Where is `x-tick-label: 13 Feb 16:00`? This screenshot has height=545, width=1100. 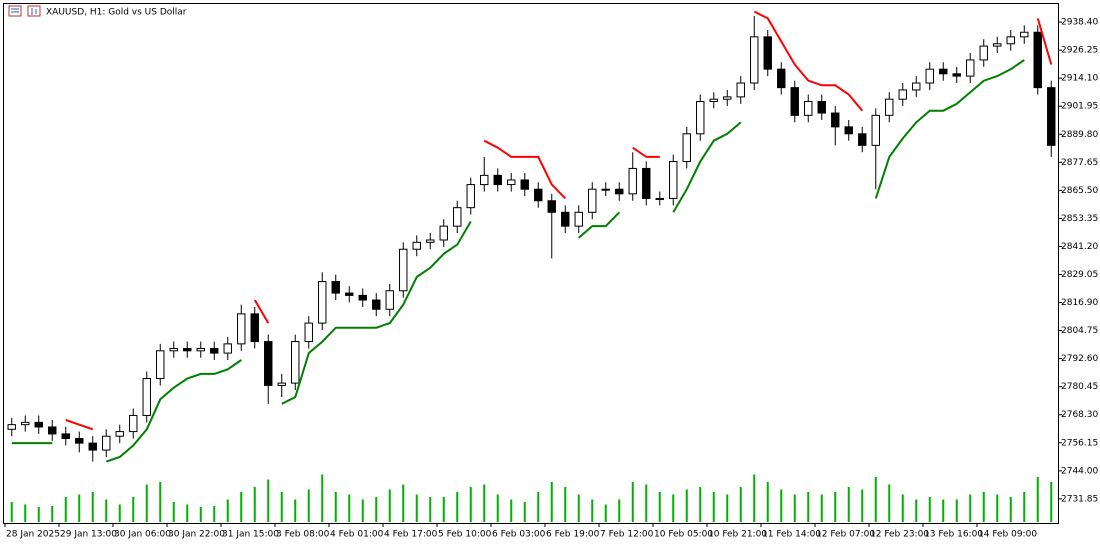 x-tick-label: 13 Feb 16:00 is located at coordinates (953, 535).